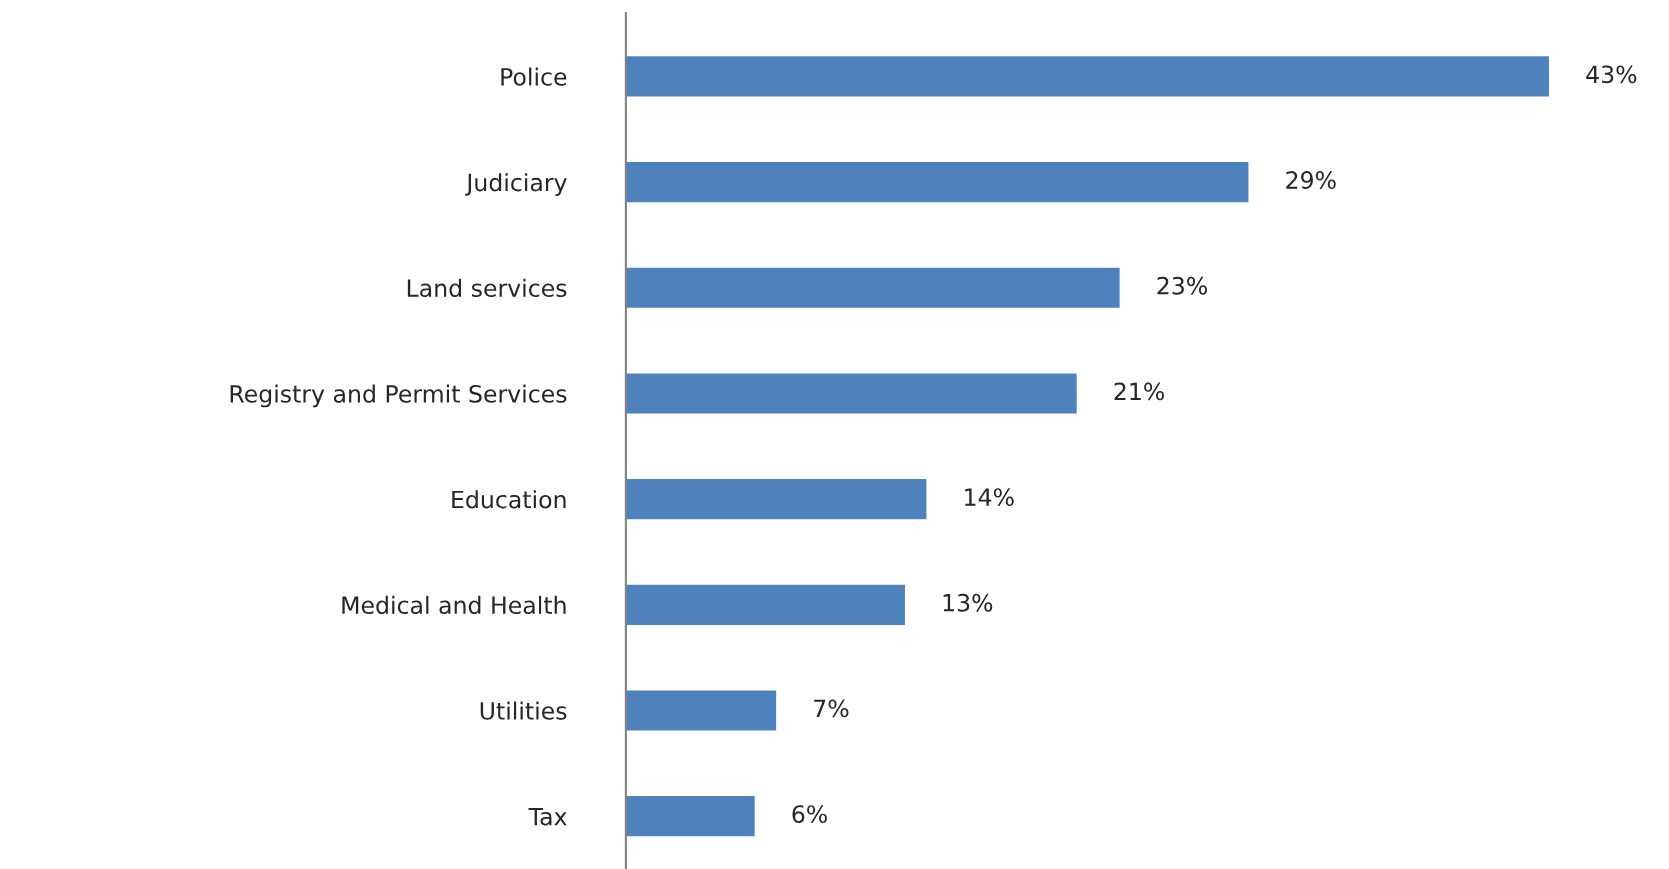 This screenshot has width=1669, height=869. Describe the element at coordinates (516, 184) in the screenshot. I see `y-tick-label: Judiciary` at that location.